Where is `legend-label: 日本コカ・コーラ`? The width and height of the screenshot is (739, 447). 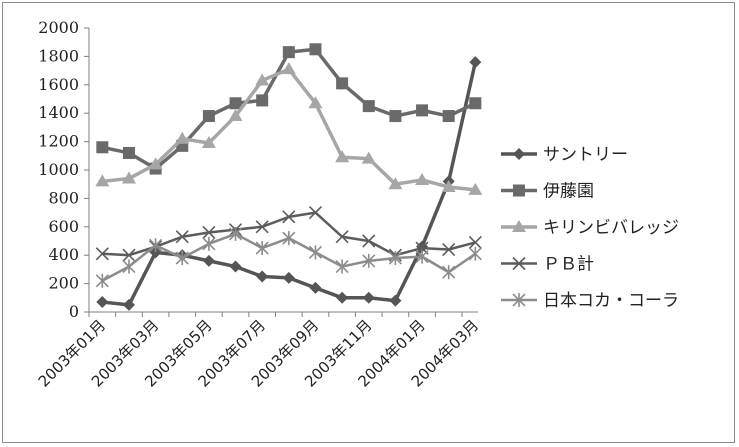 legend-label: 日本コカ・コーラ is located at coordinates (611, 301).